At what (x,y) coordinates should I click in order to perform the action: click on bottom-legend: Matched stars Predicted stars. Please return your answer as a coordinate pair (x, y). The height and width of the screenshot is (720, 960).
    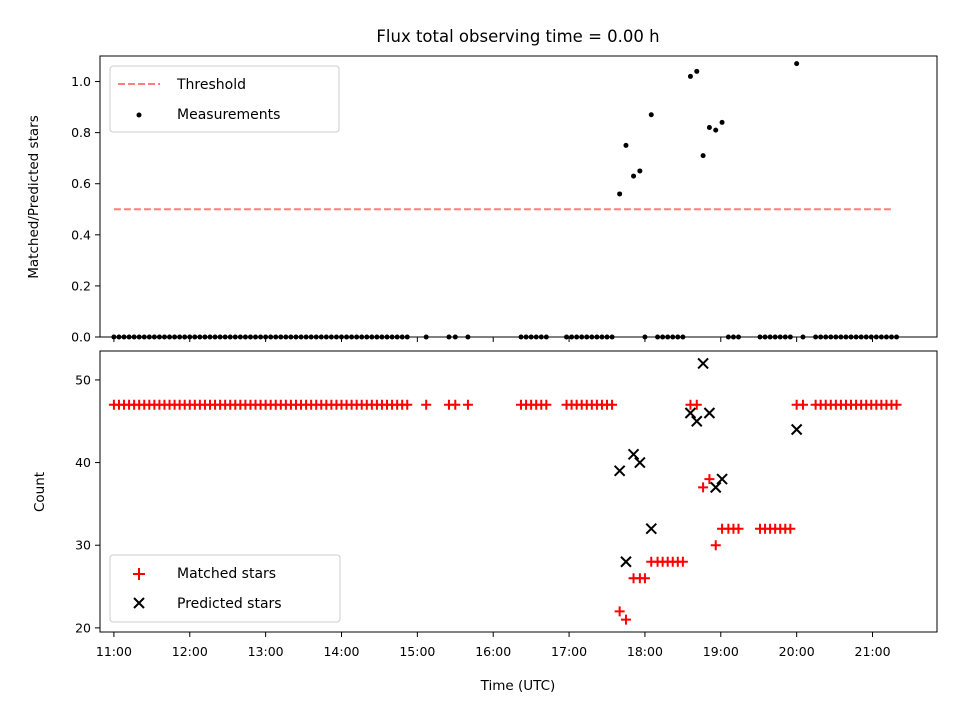
    Looking at the image, I should click on (225, 588).